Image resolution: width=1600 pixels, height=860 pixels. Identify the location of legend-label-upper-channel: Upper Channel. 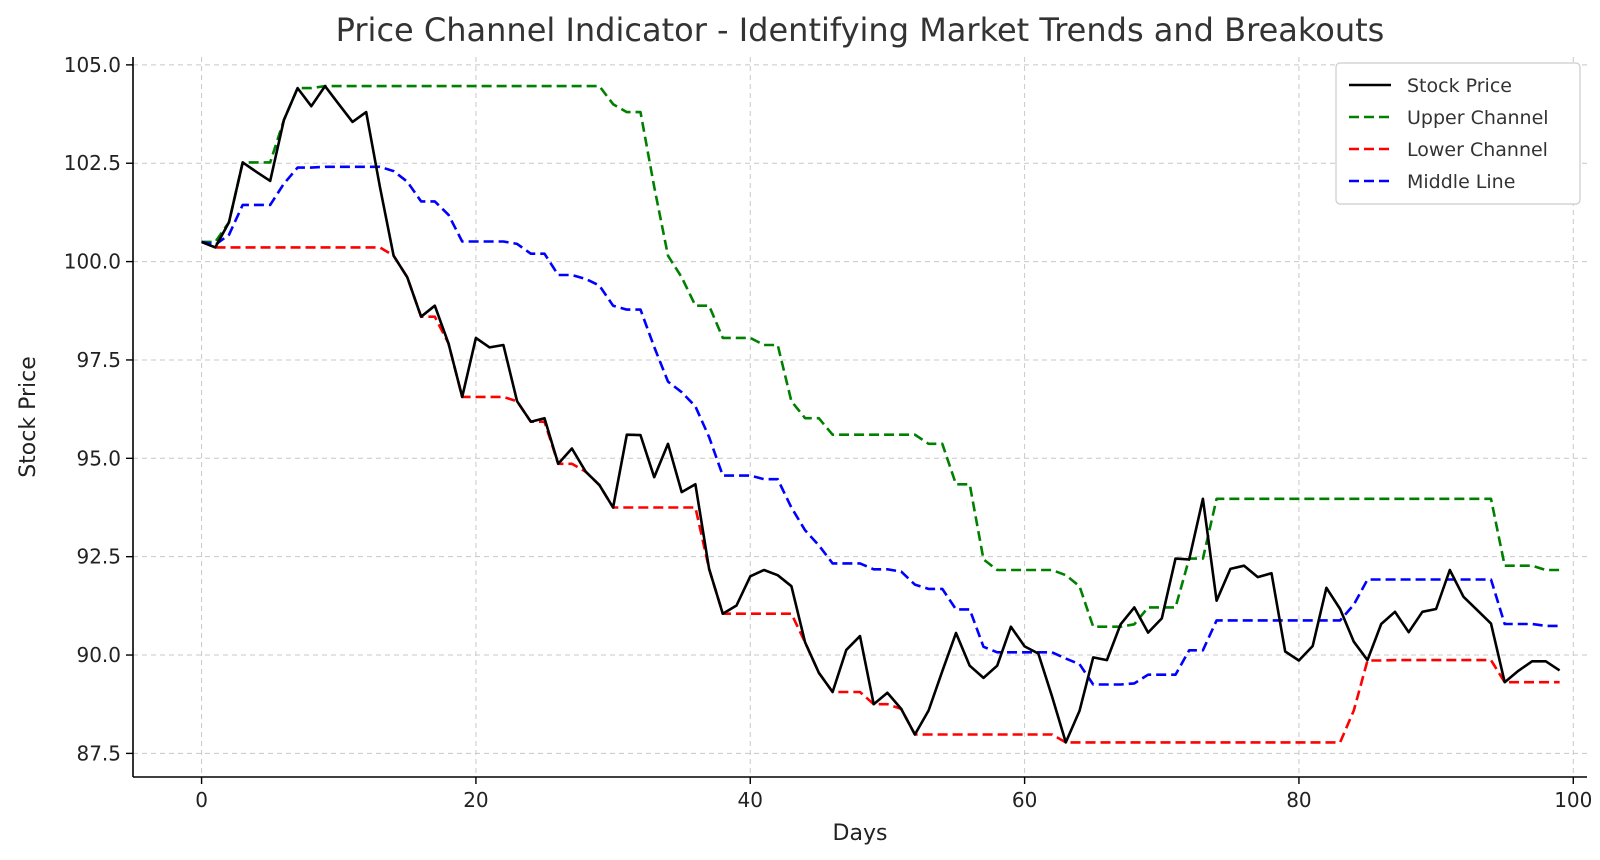
(1478, 118).